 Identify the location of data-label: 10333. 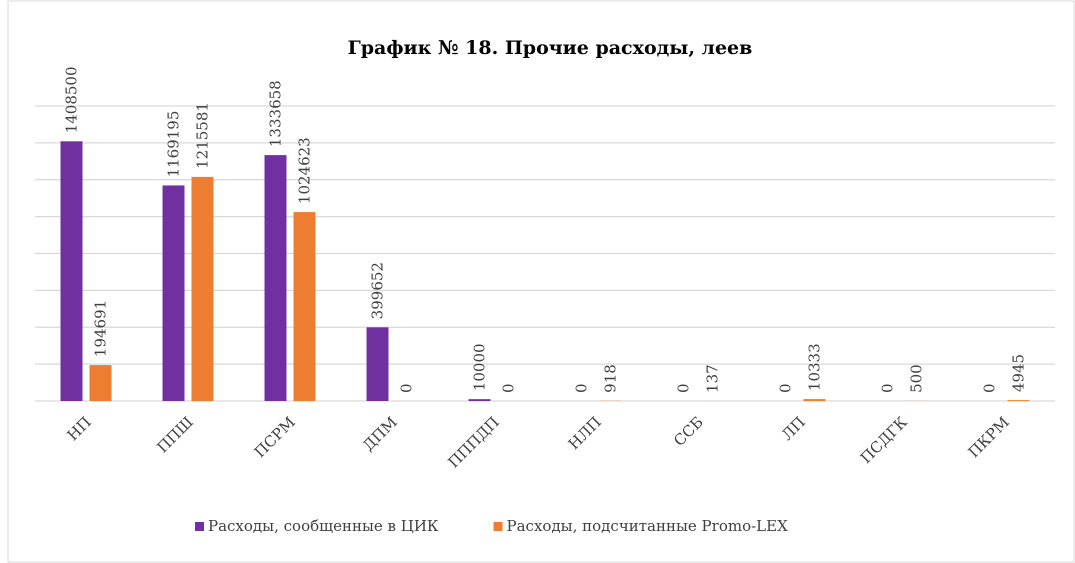
(815, 367).